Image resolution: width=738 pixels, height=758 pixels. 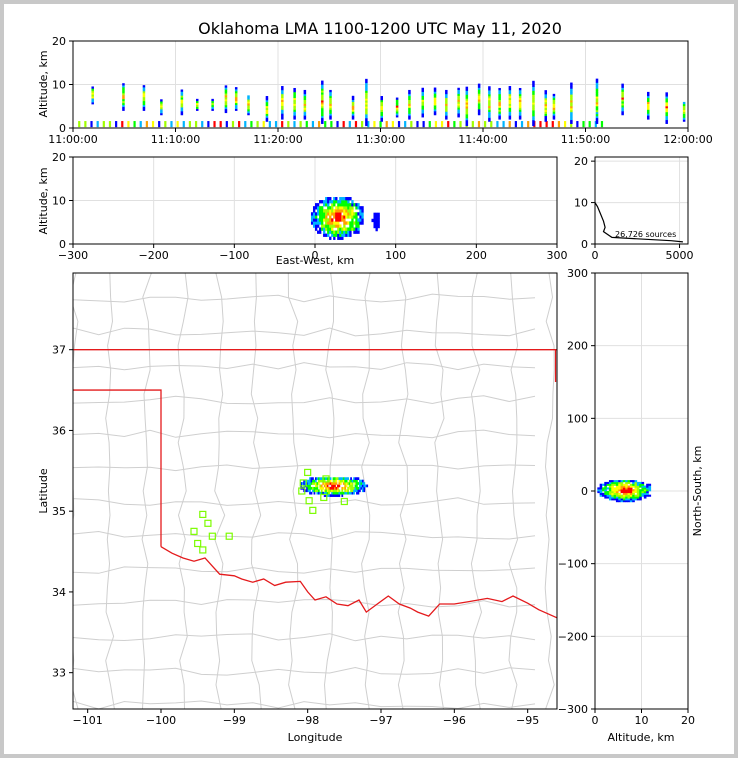 What do you see at coordinates (175, 139) in the screenshot?
I see `time-tick-label: 11:10:00` at bounding box center [175, 139].